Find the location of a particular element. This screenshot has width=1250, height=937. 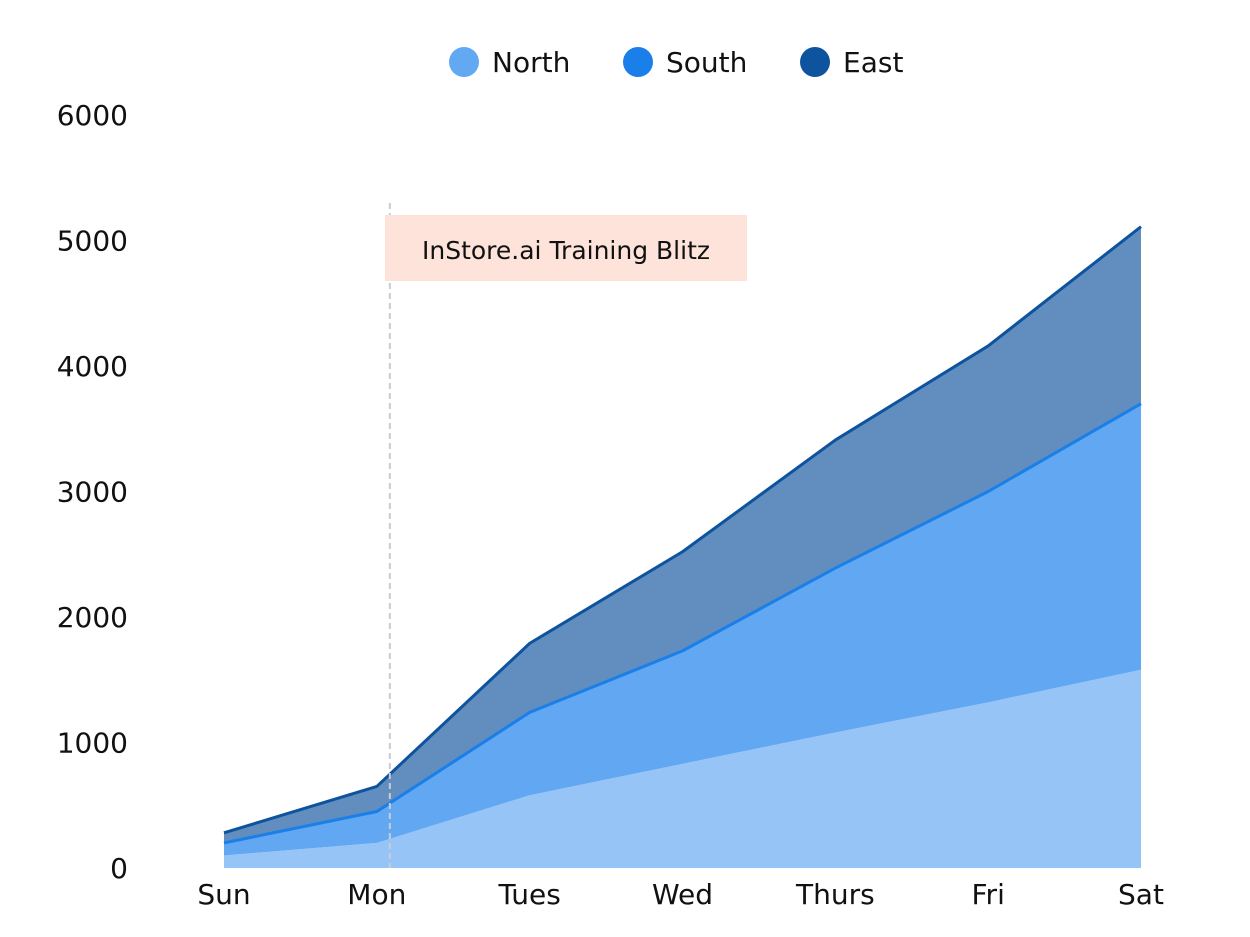

y-tick-label: 2000 is located at coordinates (92, 617).